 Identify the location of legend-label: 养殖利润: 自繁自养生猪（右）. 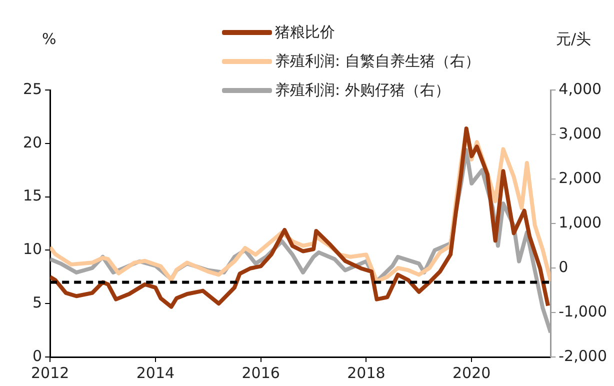
(377, 61).